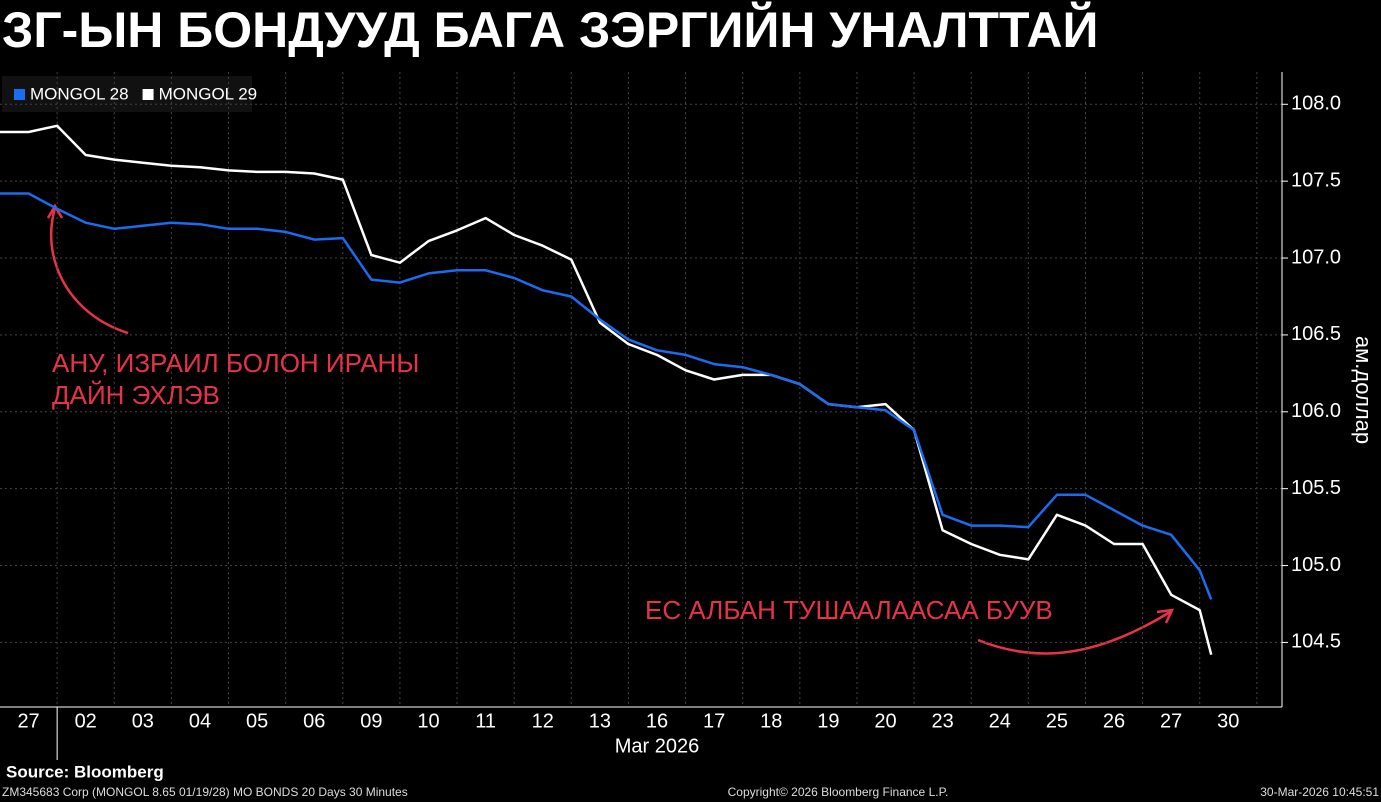  I want to click on y-tick-label: 107.0, so click(1316, 257).